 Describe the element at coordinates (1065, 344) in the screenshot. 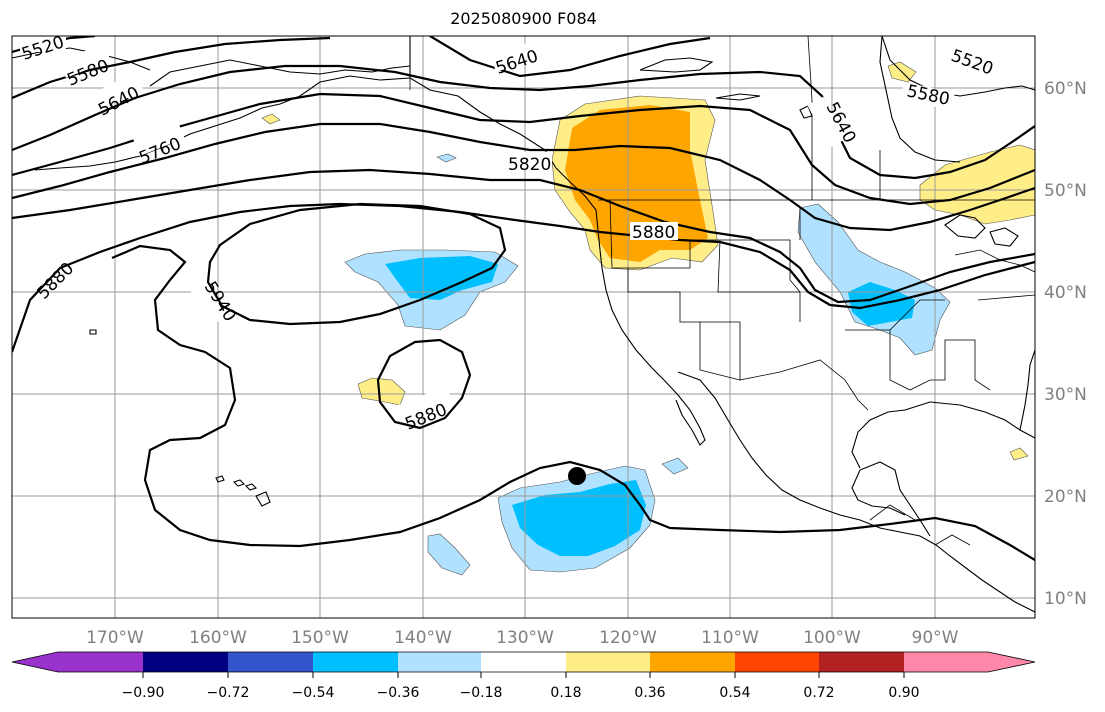

I see `latitude-labels: 60°N 50°N 40°N 30°N 20°N 10°N` at that location.